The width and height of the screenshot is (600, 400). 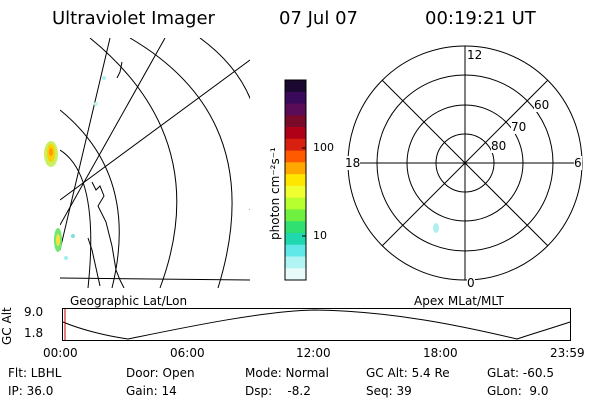 What do you see at coordinates (459, 301) in the screenshot?
I see `apex-panel-label: Apex MLat/MLT` at bounding box center [459, 301].